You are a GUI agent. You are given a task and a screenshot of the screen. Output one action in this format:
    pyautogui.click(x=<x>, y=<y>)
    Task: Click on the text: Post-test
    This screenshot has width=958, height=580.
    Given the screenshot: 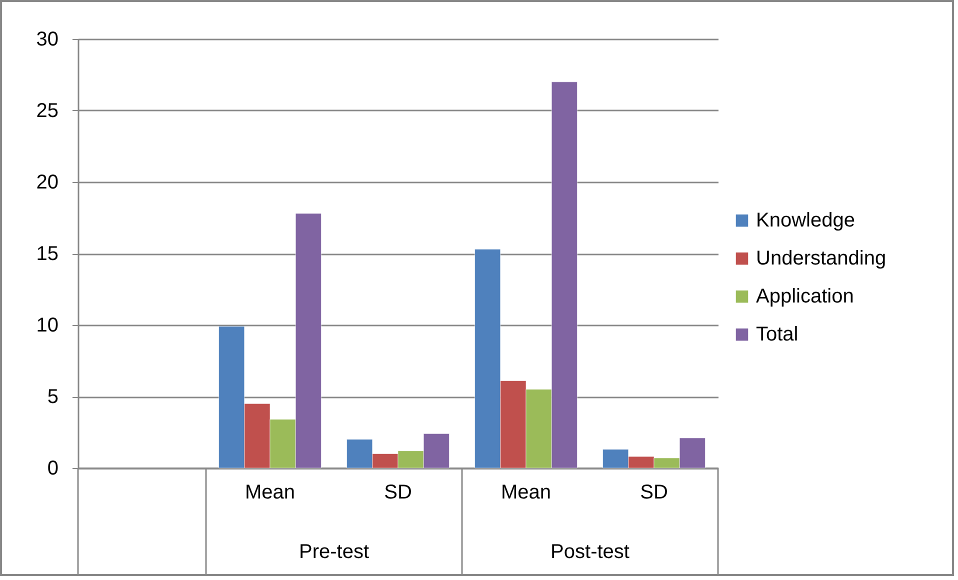 What is the action you would take?
    pyautogui.click(x=590, y=552)
    